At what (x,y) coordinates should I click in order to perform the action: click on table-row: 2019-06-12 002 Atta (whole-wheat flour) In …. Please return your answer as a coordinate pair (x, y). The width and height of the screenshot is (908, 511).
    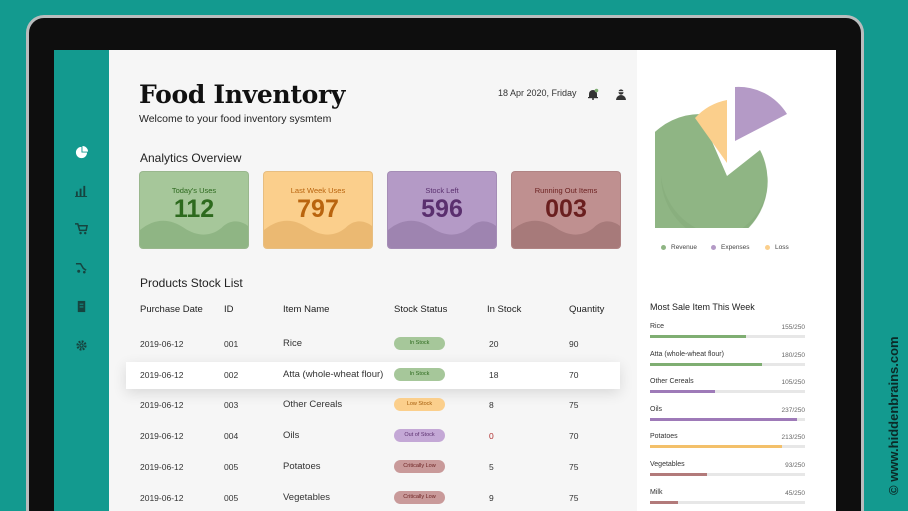
    Looking at the image, I should click on (373, 375).